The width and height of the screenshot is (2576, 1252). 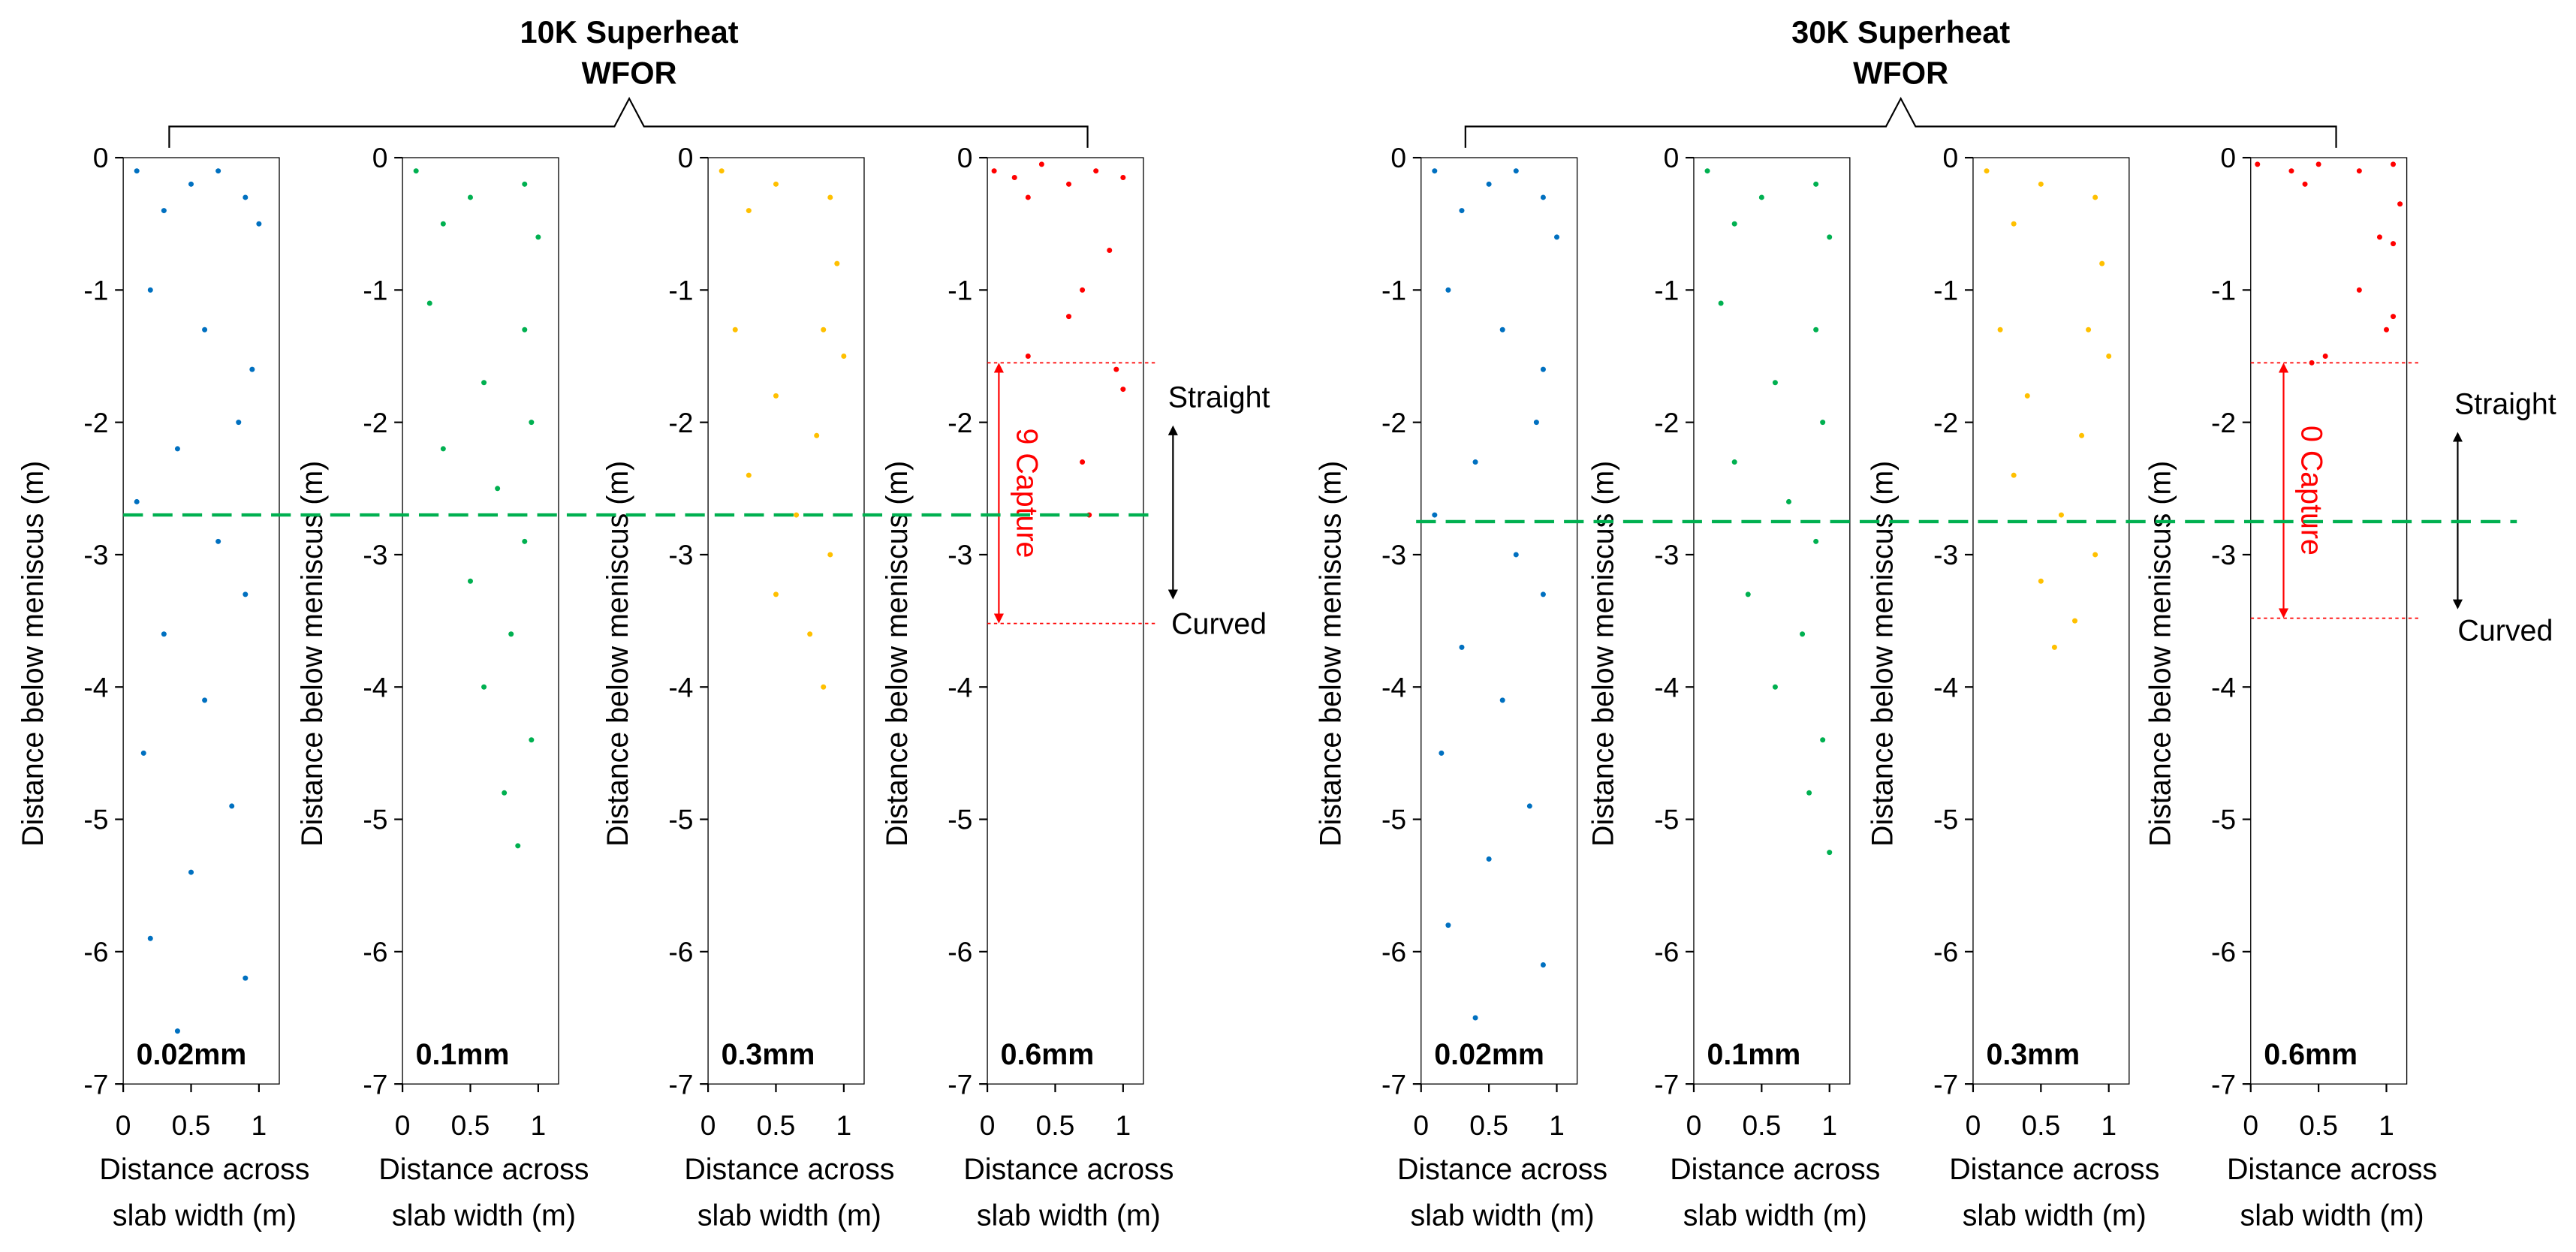 I want to click on y-tick-label: 0, so click(x=1951, y=157).